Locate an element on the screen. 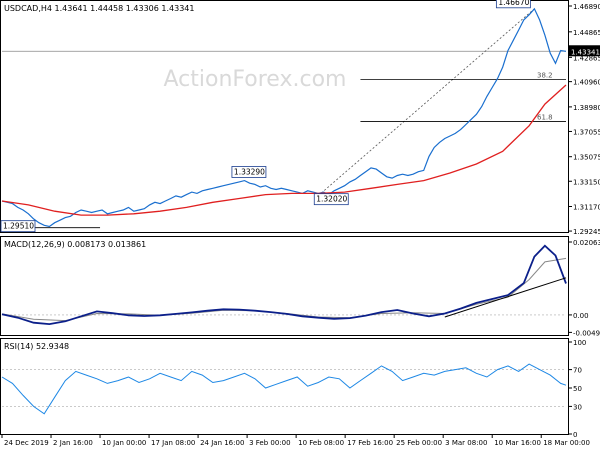  x-tick-label: 24 Jan 16:00 is located at coordinates (222, 443).